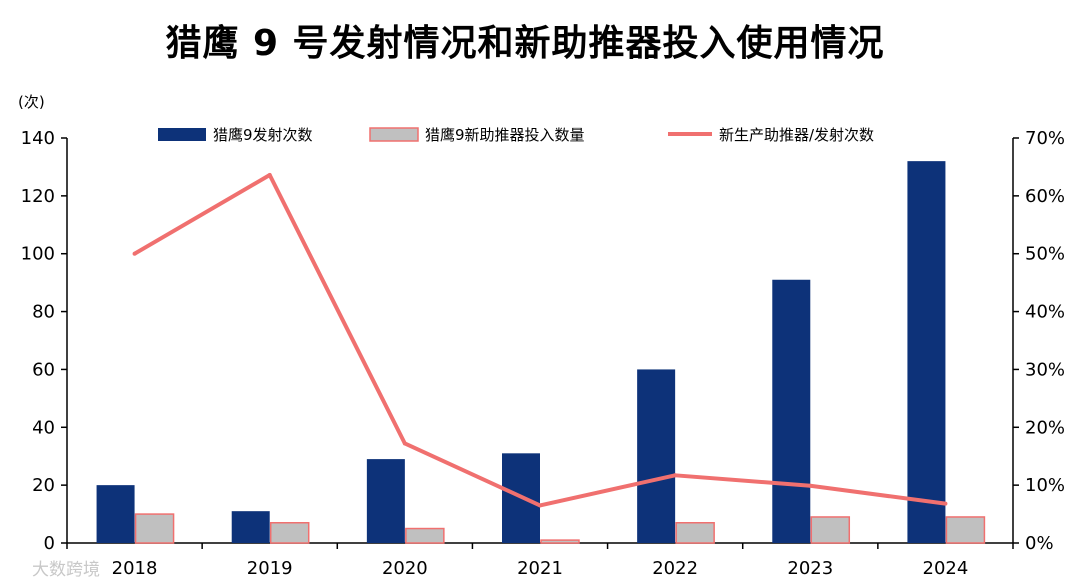  What do you see at coordinates (1045, 312) in the screenshot?
I see `y-right-tick-label: 40%` at bounding box center [1045, 312].